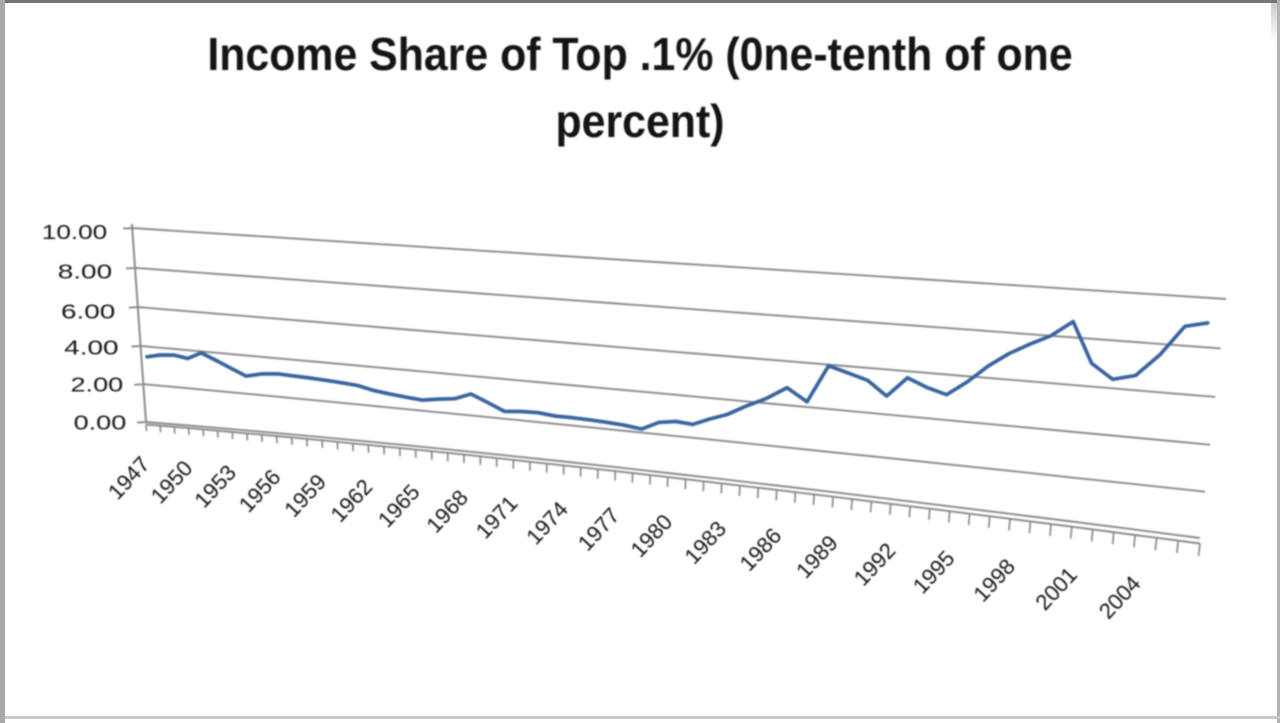  What do you see at coordinates (74, 233) in the screenshot?
I see `svg-text: 10.00` at bounding box center [74, 233].